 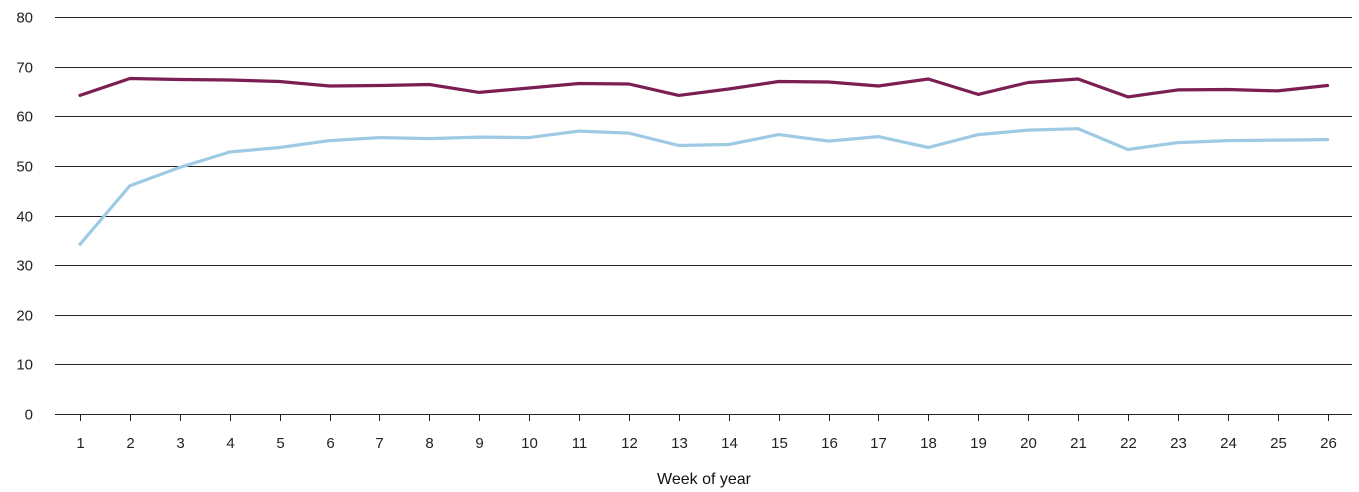 What do you see at coordinates (729, 443) in the screenshot?
I see `x-tick-label: 14` at bounding box center [729, 443].